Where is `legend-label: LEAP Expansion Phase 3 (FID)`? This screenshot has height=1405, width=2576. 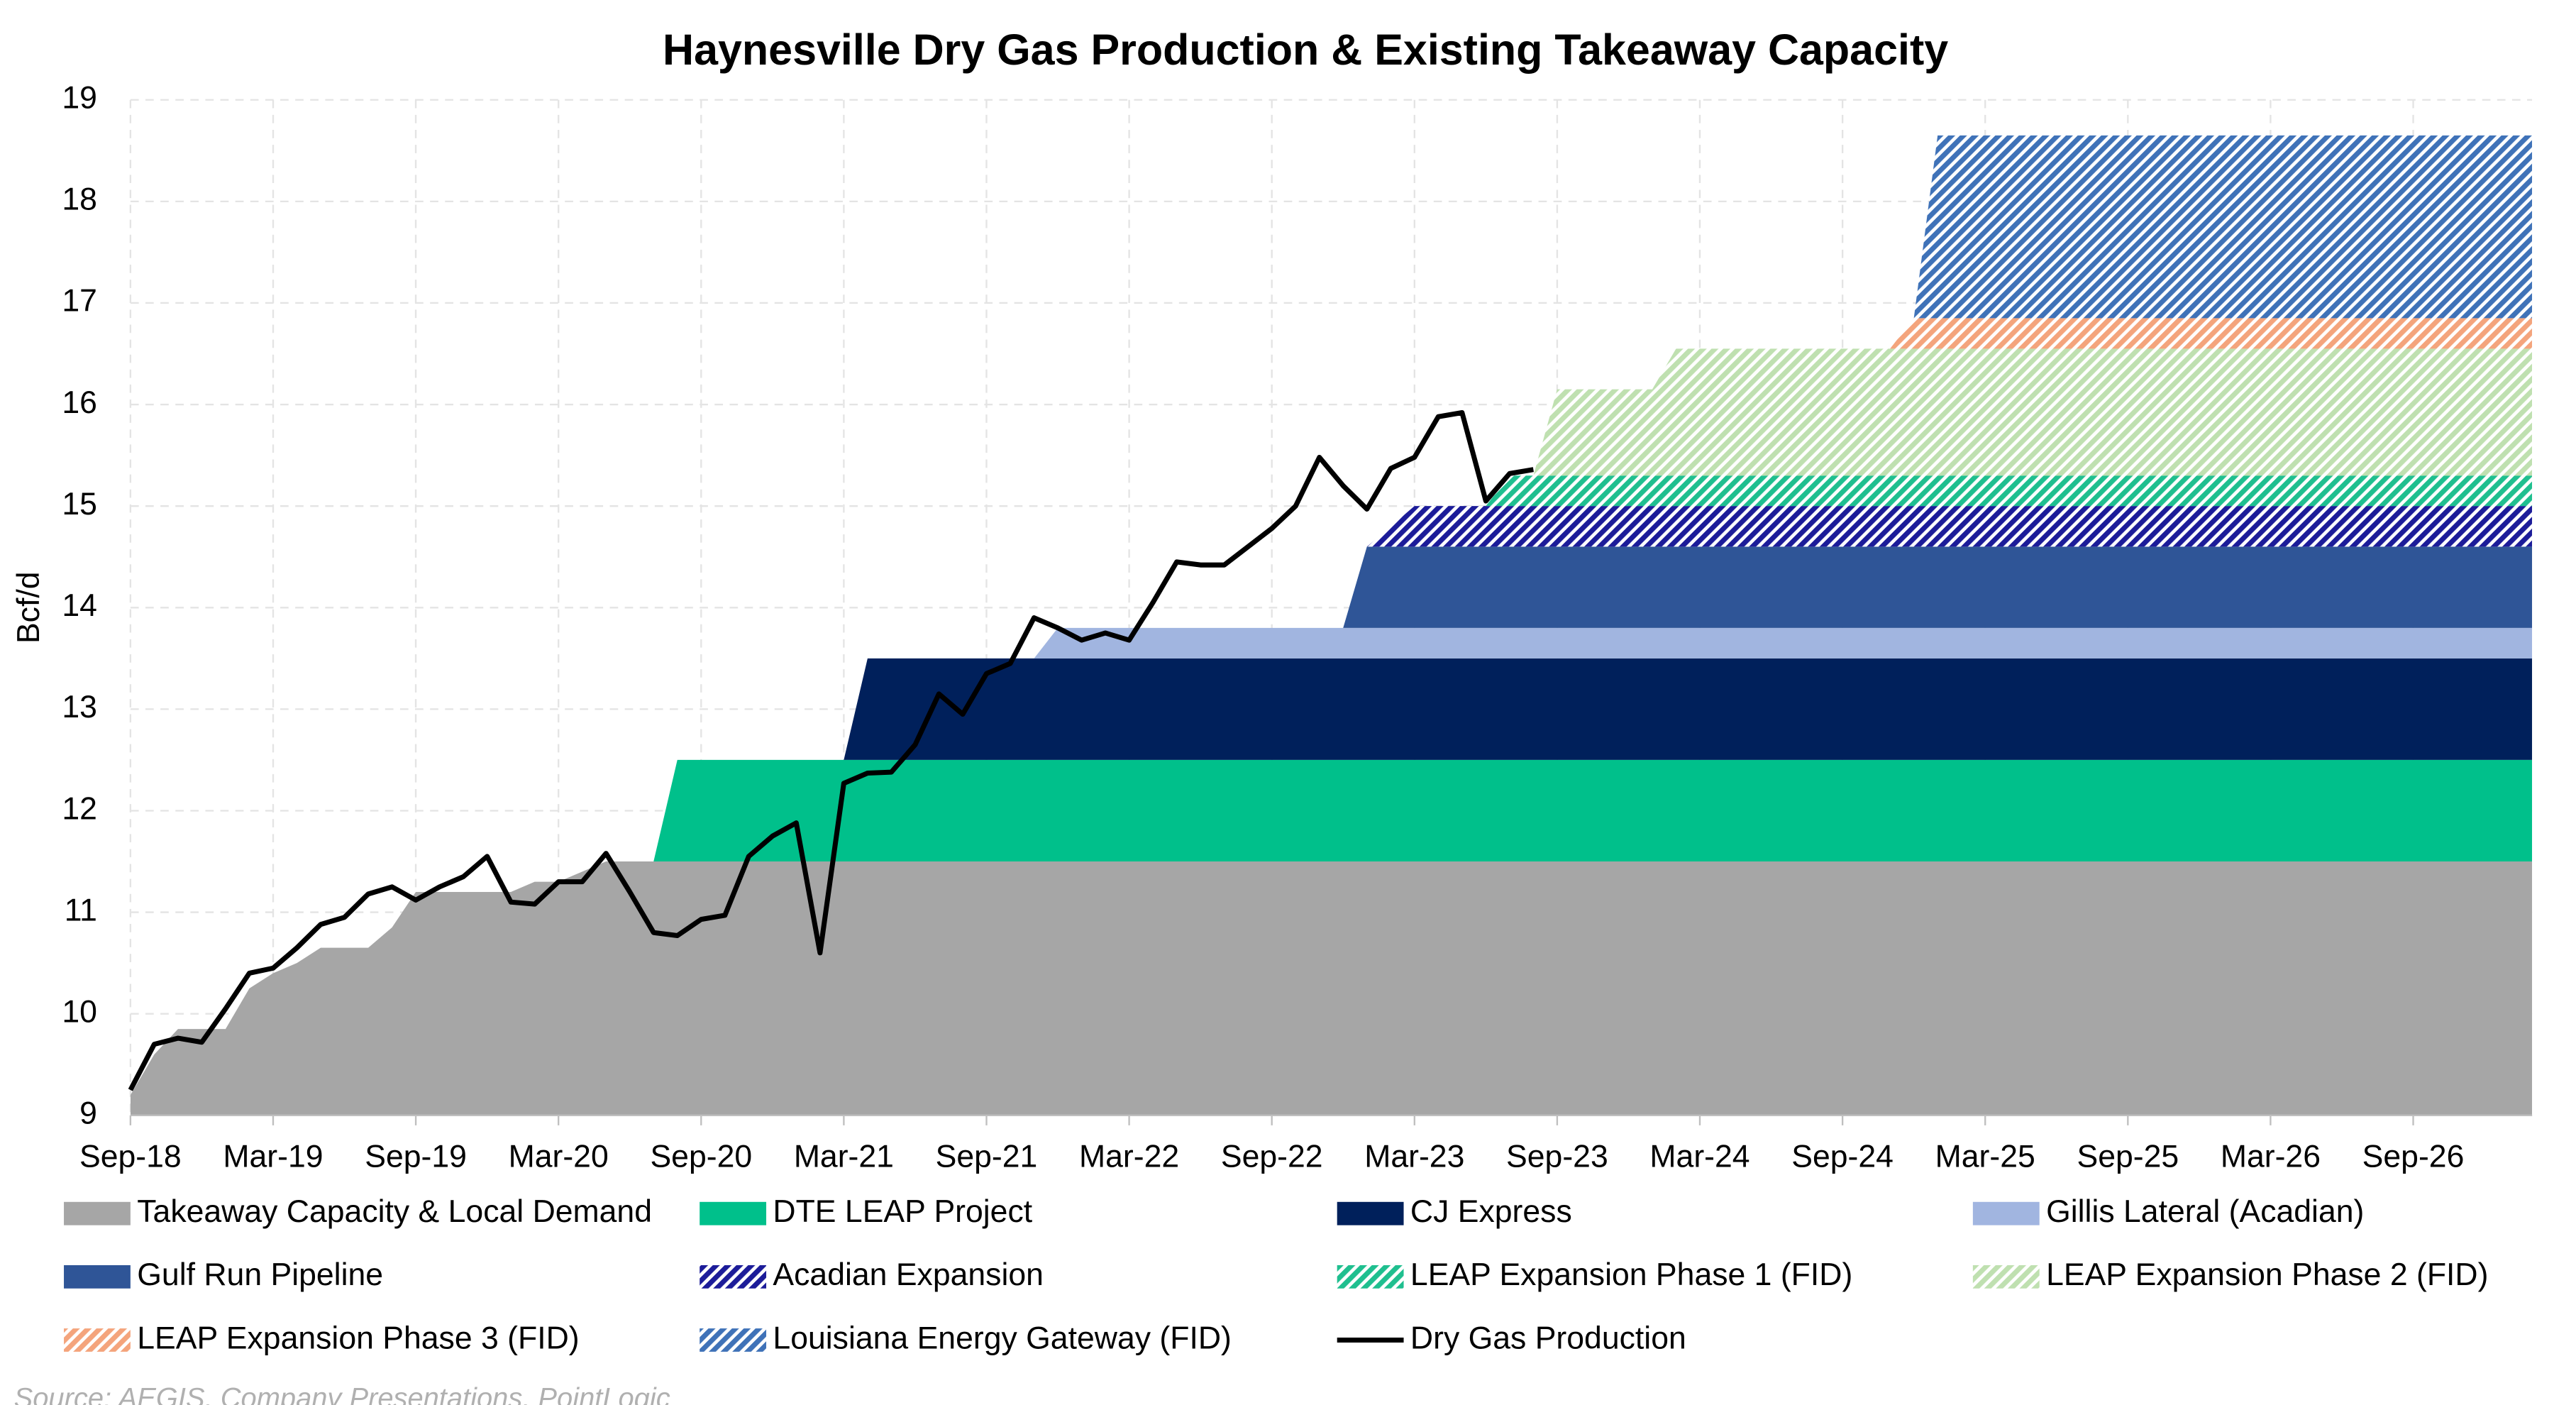
legend-label: LEAP Expansion Phase 3 (FID) is located at coordinates (358, 1338).